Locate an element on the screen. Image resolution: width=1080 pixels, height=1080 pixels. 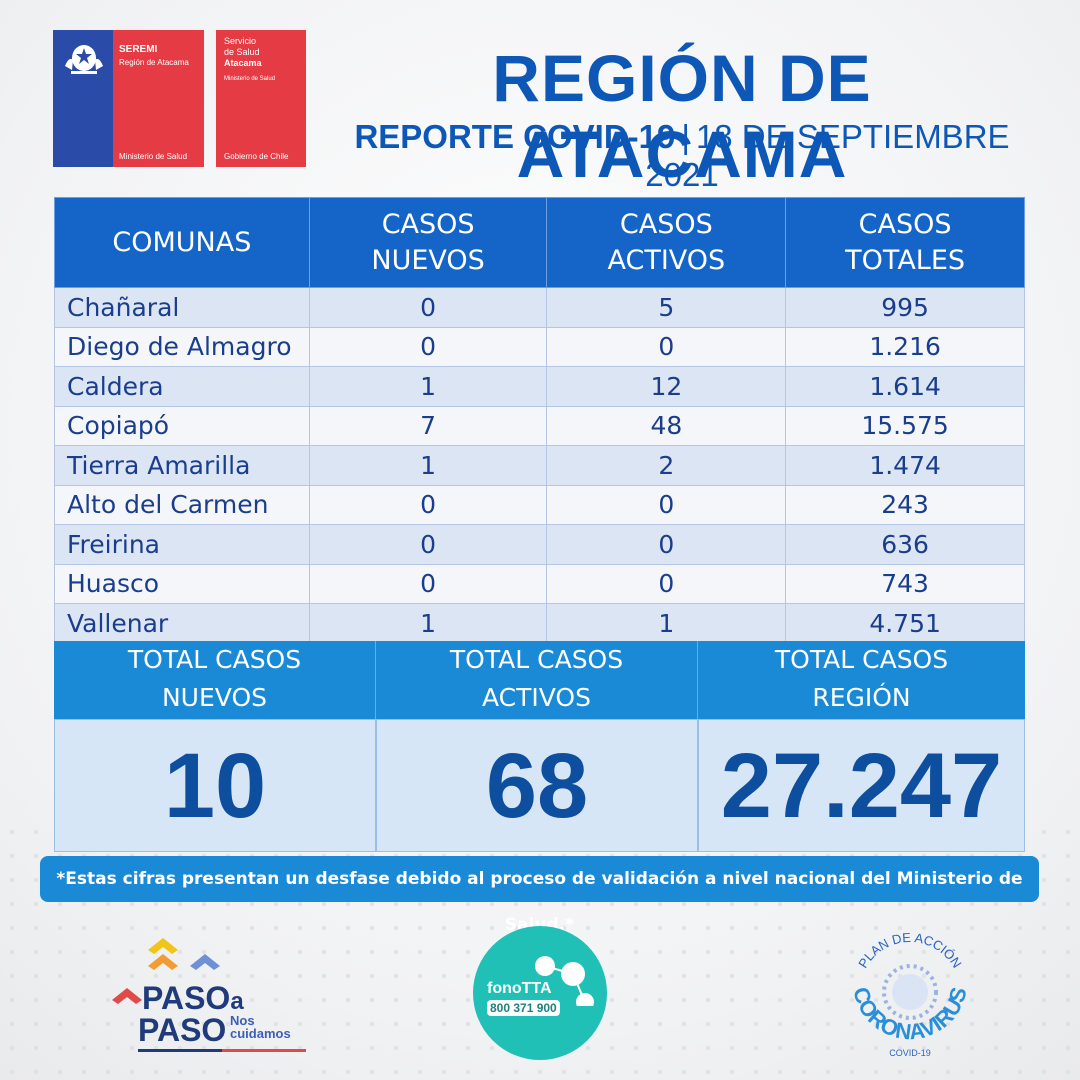
table-row: Diego de Almagro 0 0 1.216 is located at coordinates (539, 346).